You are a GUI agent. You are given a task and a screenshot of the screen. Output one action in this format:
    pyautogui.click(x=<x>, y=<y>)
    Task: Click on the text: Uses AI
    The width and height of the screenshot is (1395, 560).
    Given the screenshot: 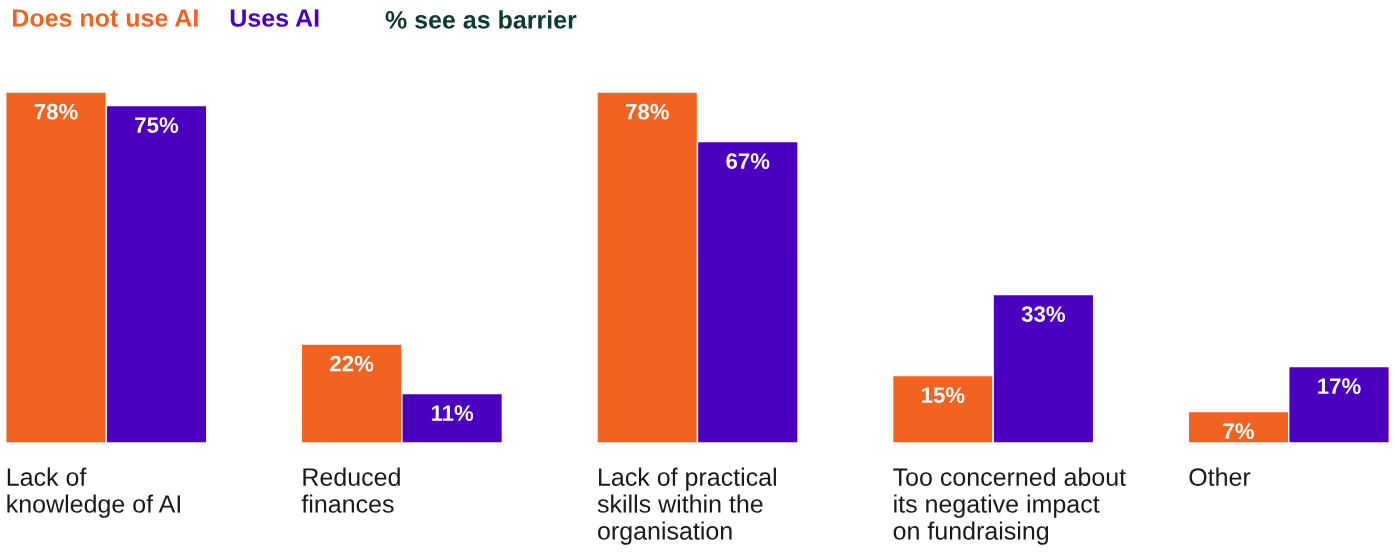 What is the action you would take?
    pyautogui.click(x=274, y=18)
    